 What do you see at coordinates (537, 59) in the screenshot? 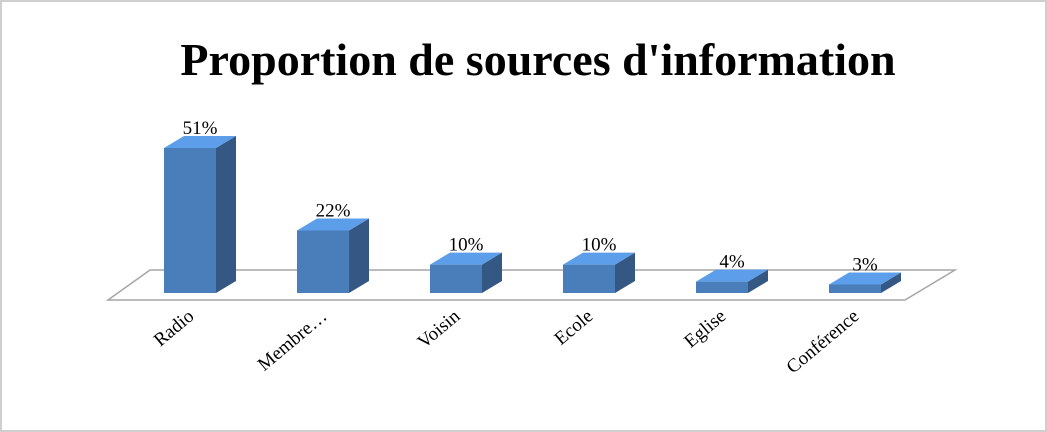
I see `chart-title: Proportion de sources d'information` at bounding box center [537, 59].